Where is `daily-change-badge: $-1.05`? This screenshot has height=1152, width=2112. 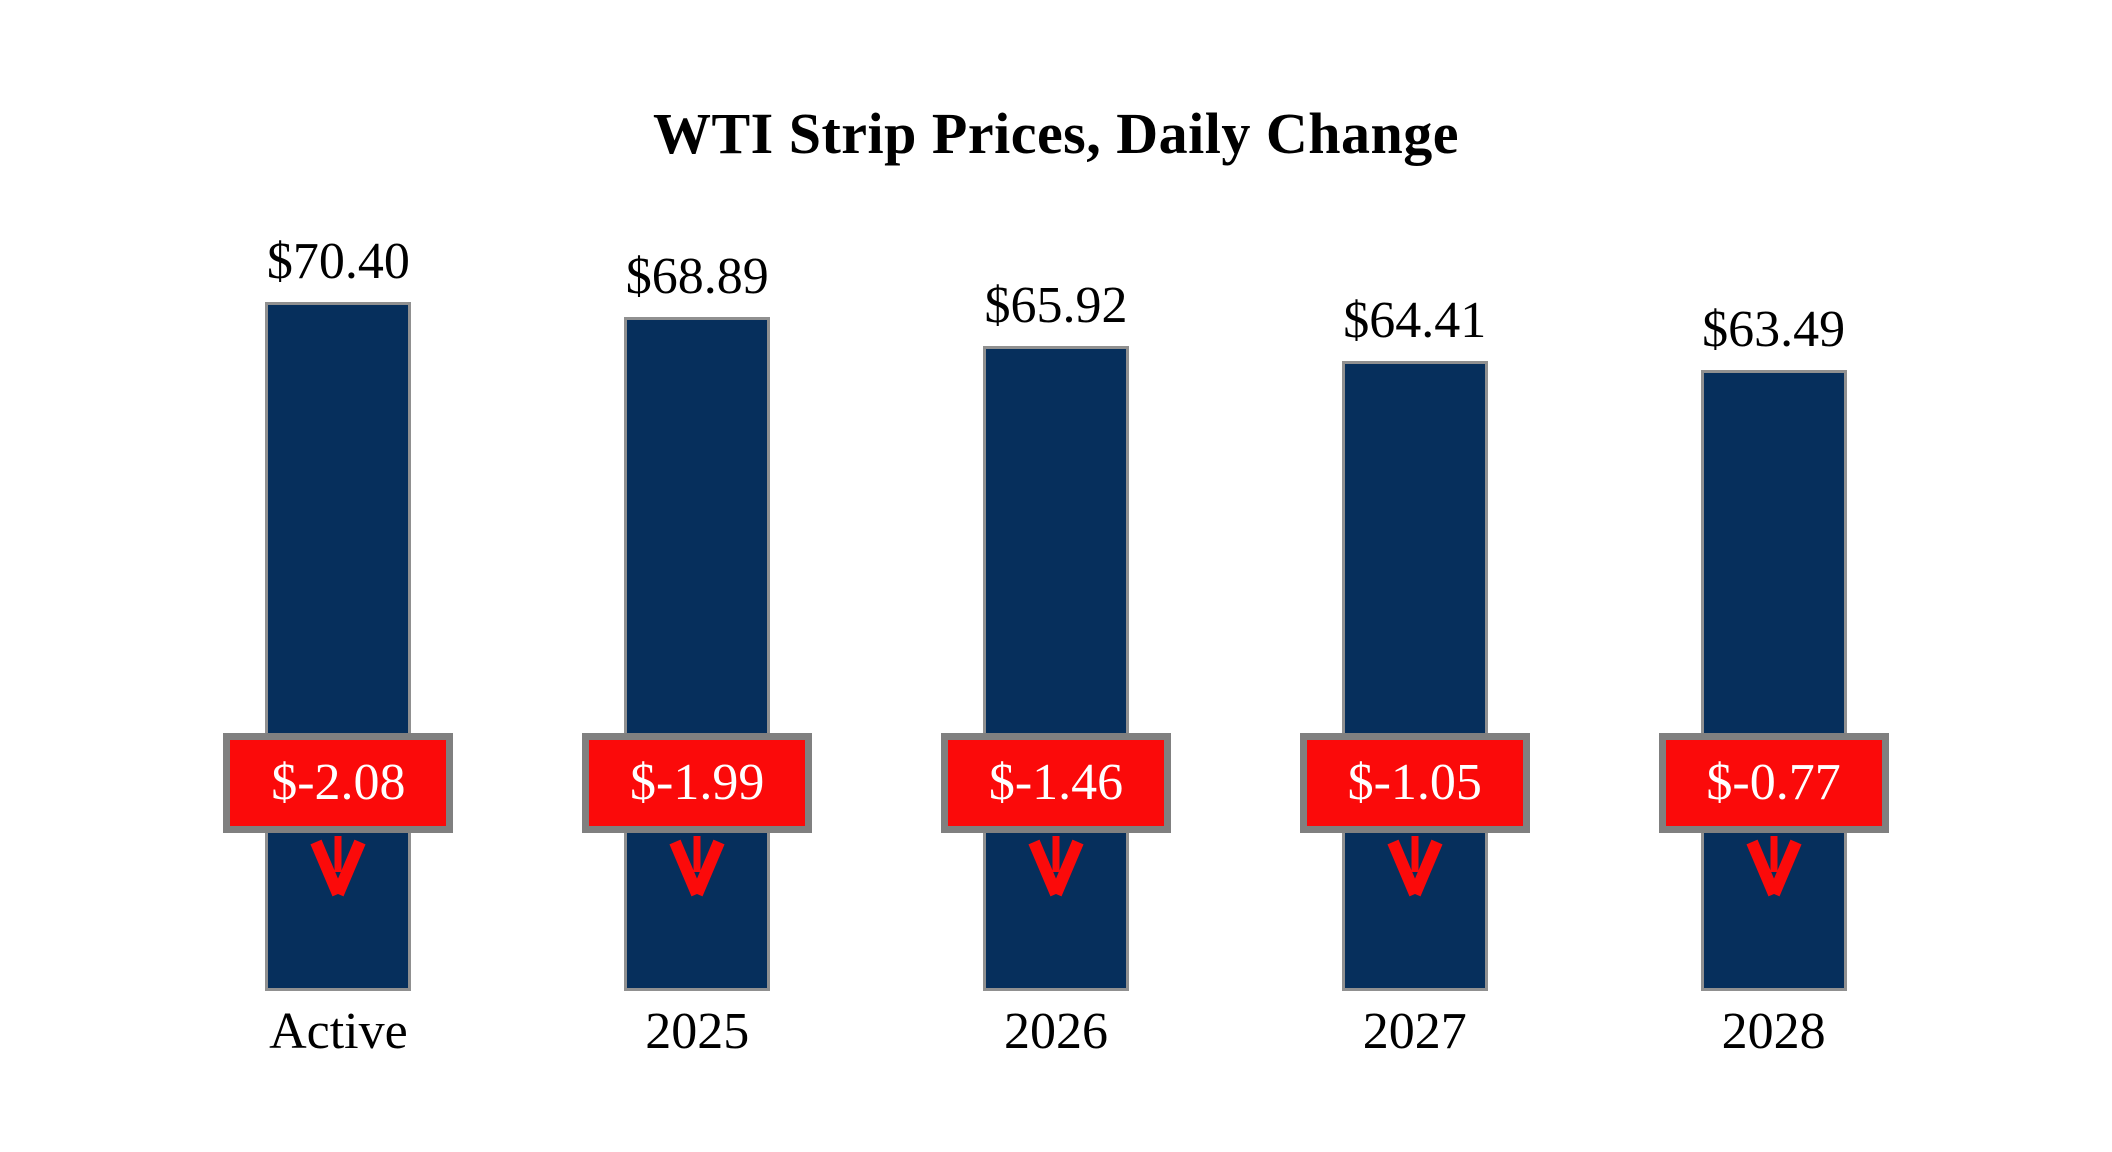
daily-change-badge: $-1.05 is located at coordinates (1414, 783).